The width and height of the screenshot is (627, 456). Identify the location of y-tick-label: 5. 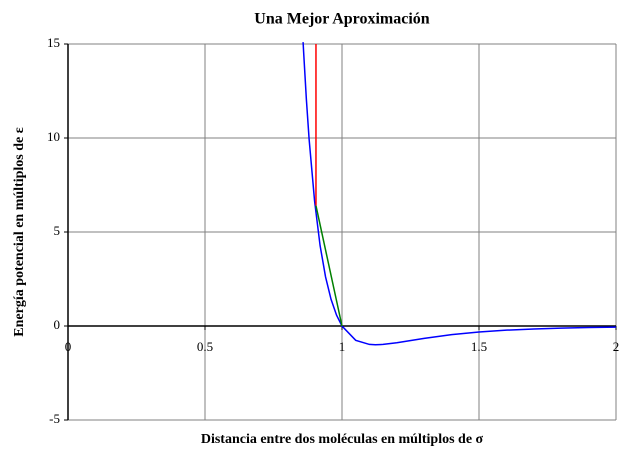
(57, 230).